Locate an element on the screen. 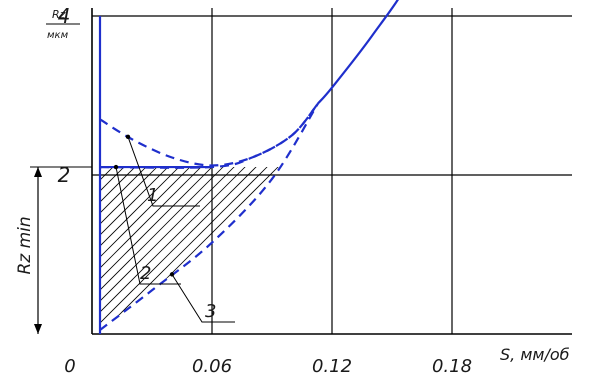 This screenshot has height=379, width=595. y-tick-label: 2 is located at coordinates (64, 175).